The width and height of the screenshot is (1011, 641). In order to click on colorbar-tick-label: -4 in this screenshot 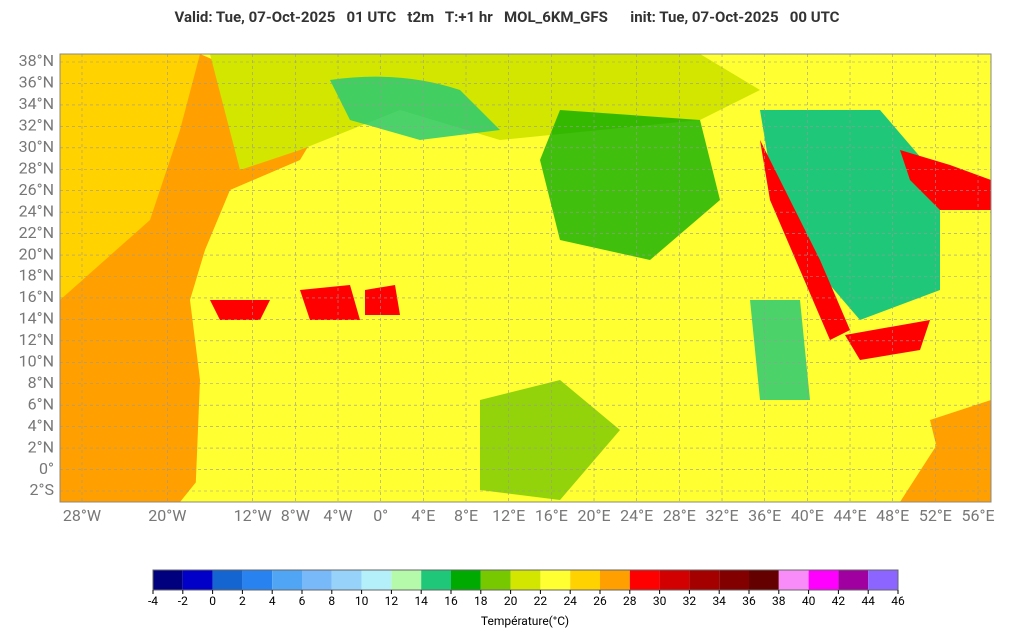, I will do `click(153, 601)`.